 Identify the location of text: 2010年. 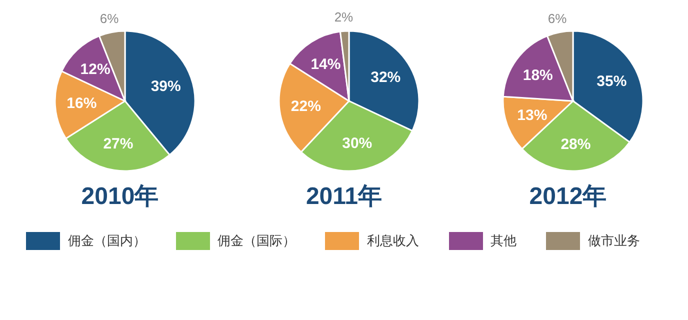
(120, 197).